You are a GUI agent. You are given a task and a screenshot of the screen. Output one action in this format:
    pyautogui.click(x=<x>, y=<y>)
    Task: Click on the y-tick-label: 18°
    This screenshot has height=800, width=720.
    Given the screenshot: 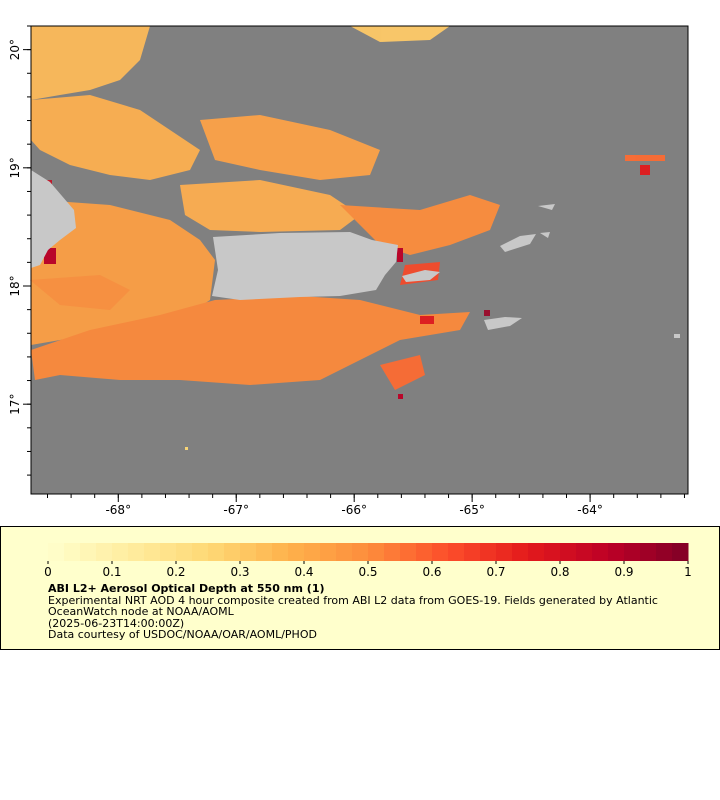 What is the action you would take?
    pyautogui.click(x=15, y=285)
    